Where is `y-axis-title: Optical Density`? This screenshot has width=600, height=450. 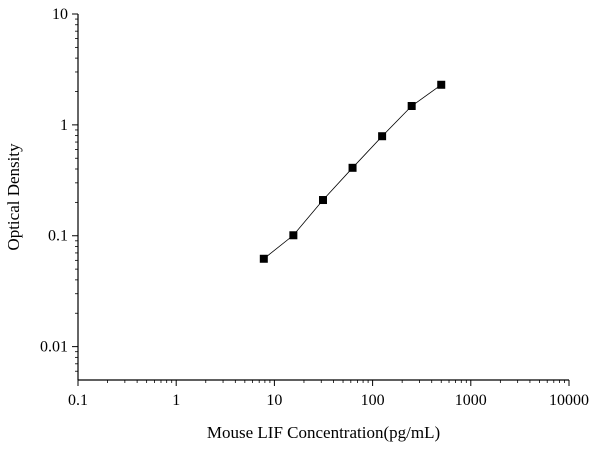
y-axis-title: Optical Density is located at coordinates (13, 197).